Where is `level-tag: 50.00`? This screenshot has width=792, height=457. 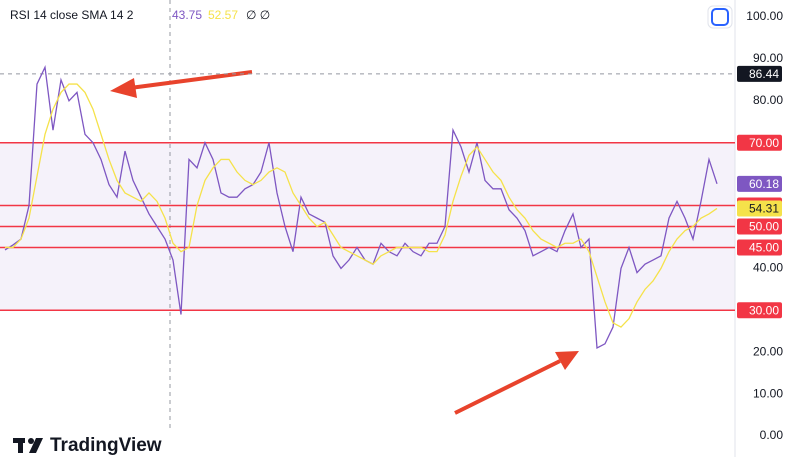 level-tag: 50.00 is located at coordinates (764, 227).